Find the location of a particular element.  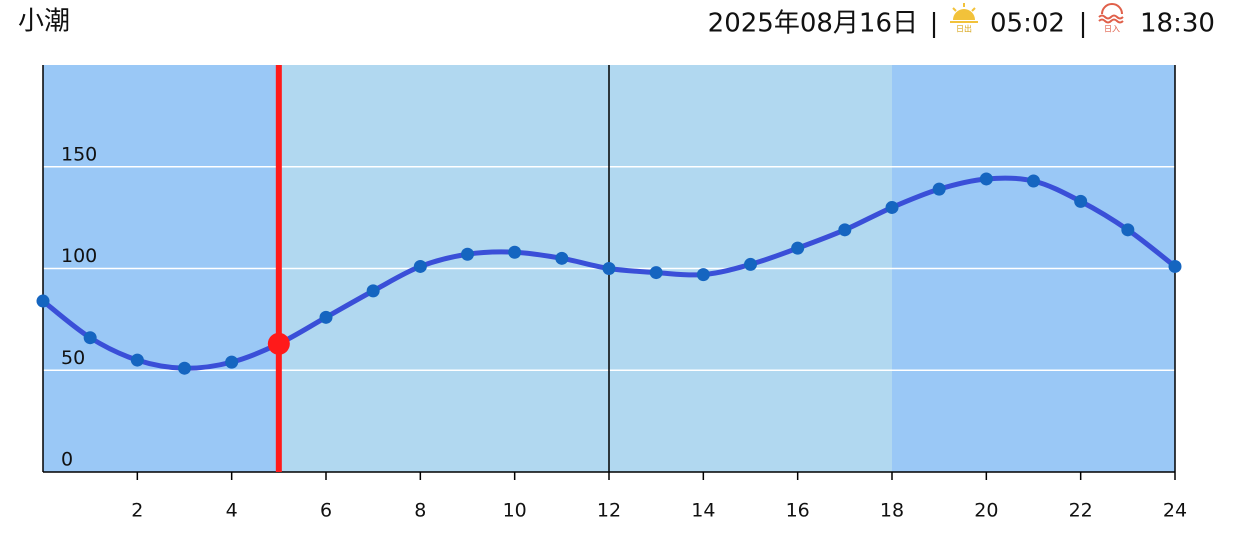

x-tick-label: 20 is located at coordinates (986, 511).